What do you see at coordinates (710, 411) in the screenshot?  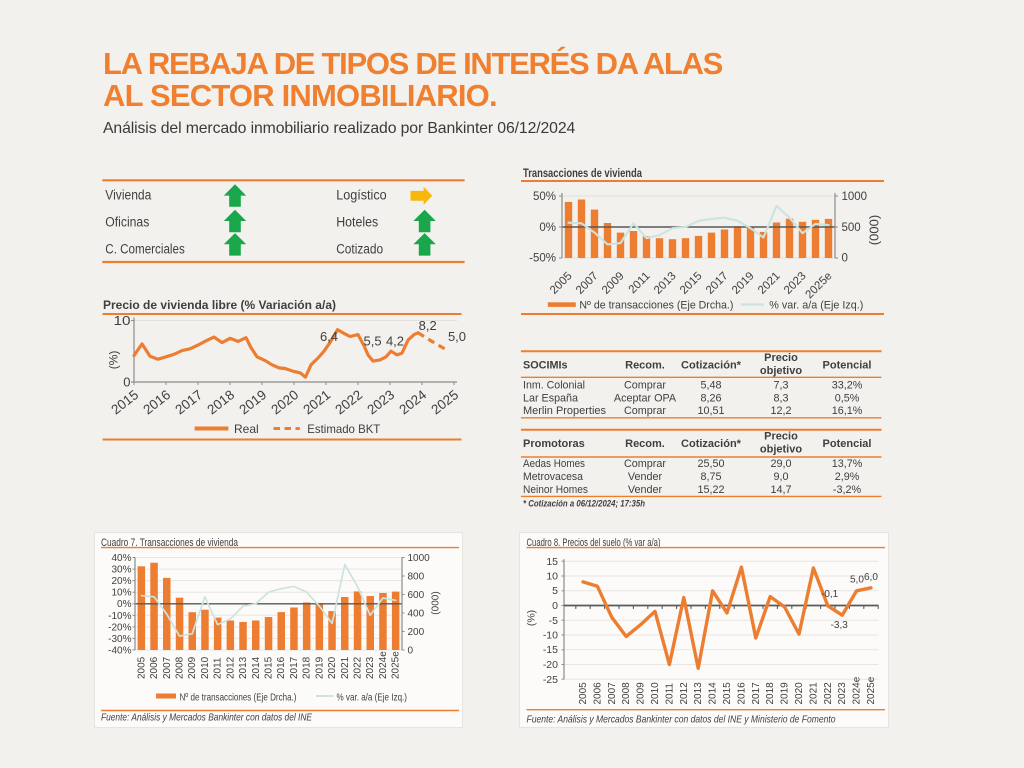 I see `svg-text: 10,51` at bounding box center [710, 411].